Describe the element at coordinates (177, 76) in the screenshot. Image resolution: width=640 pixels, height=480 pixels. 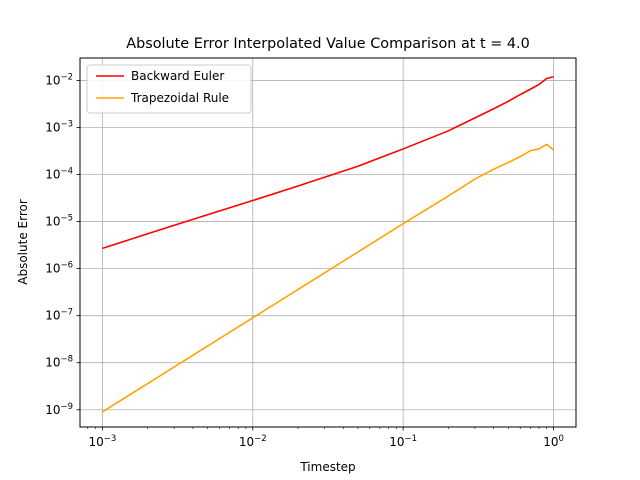
I see `legend-label-backward-euler: Backward Euler` at that location.